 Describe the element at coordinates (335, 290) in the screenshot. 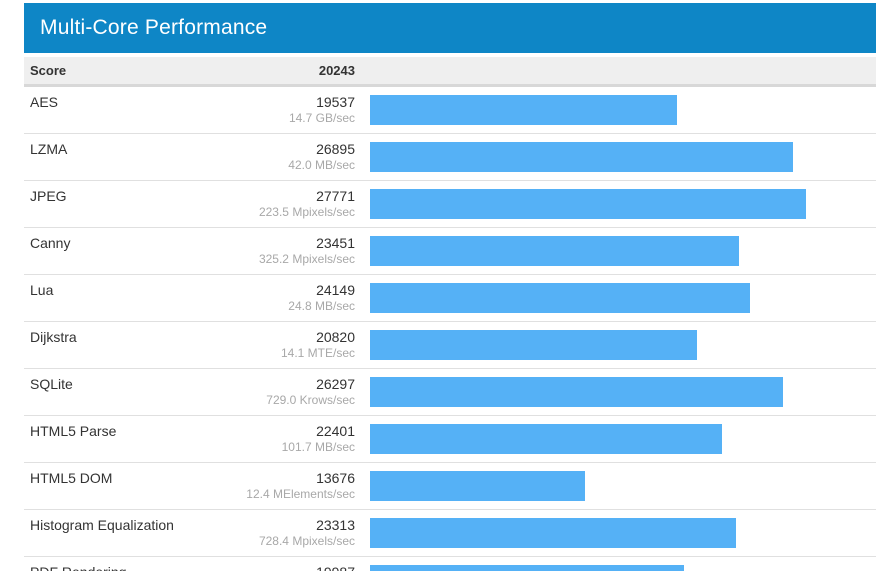

I see `benchmark-score: 24149` at that location.